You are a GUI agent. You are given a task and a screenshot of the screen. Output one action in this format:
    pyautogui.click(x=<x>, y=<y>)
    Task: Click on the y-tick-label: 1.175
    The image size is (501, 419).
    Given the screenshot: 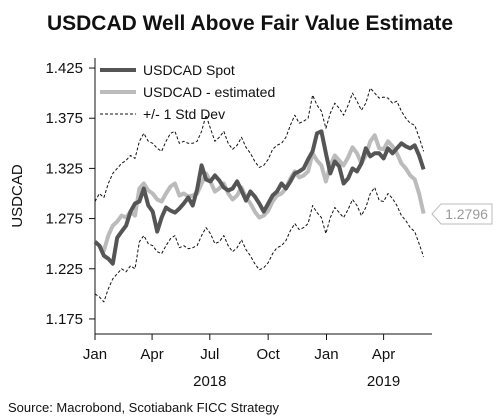 What is the action you would take?
    pyautogui.click(x=64, y=319)
    